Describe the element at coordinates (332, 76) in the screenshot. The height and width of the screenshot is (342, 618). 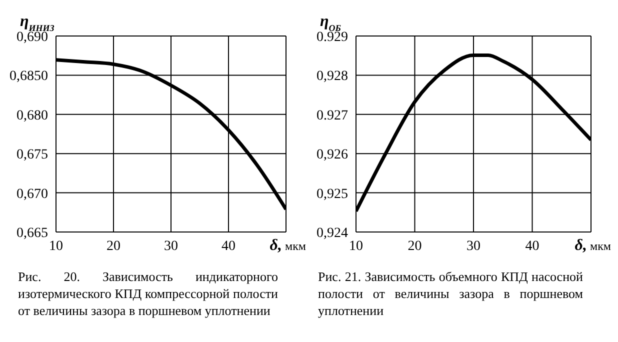
I see `y-tick-label: 0,928` at that location.